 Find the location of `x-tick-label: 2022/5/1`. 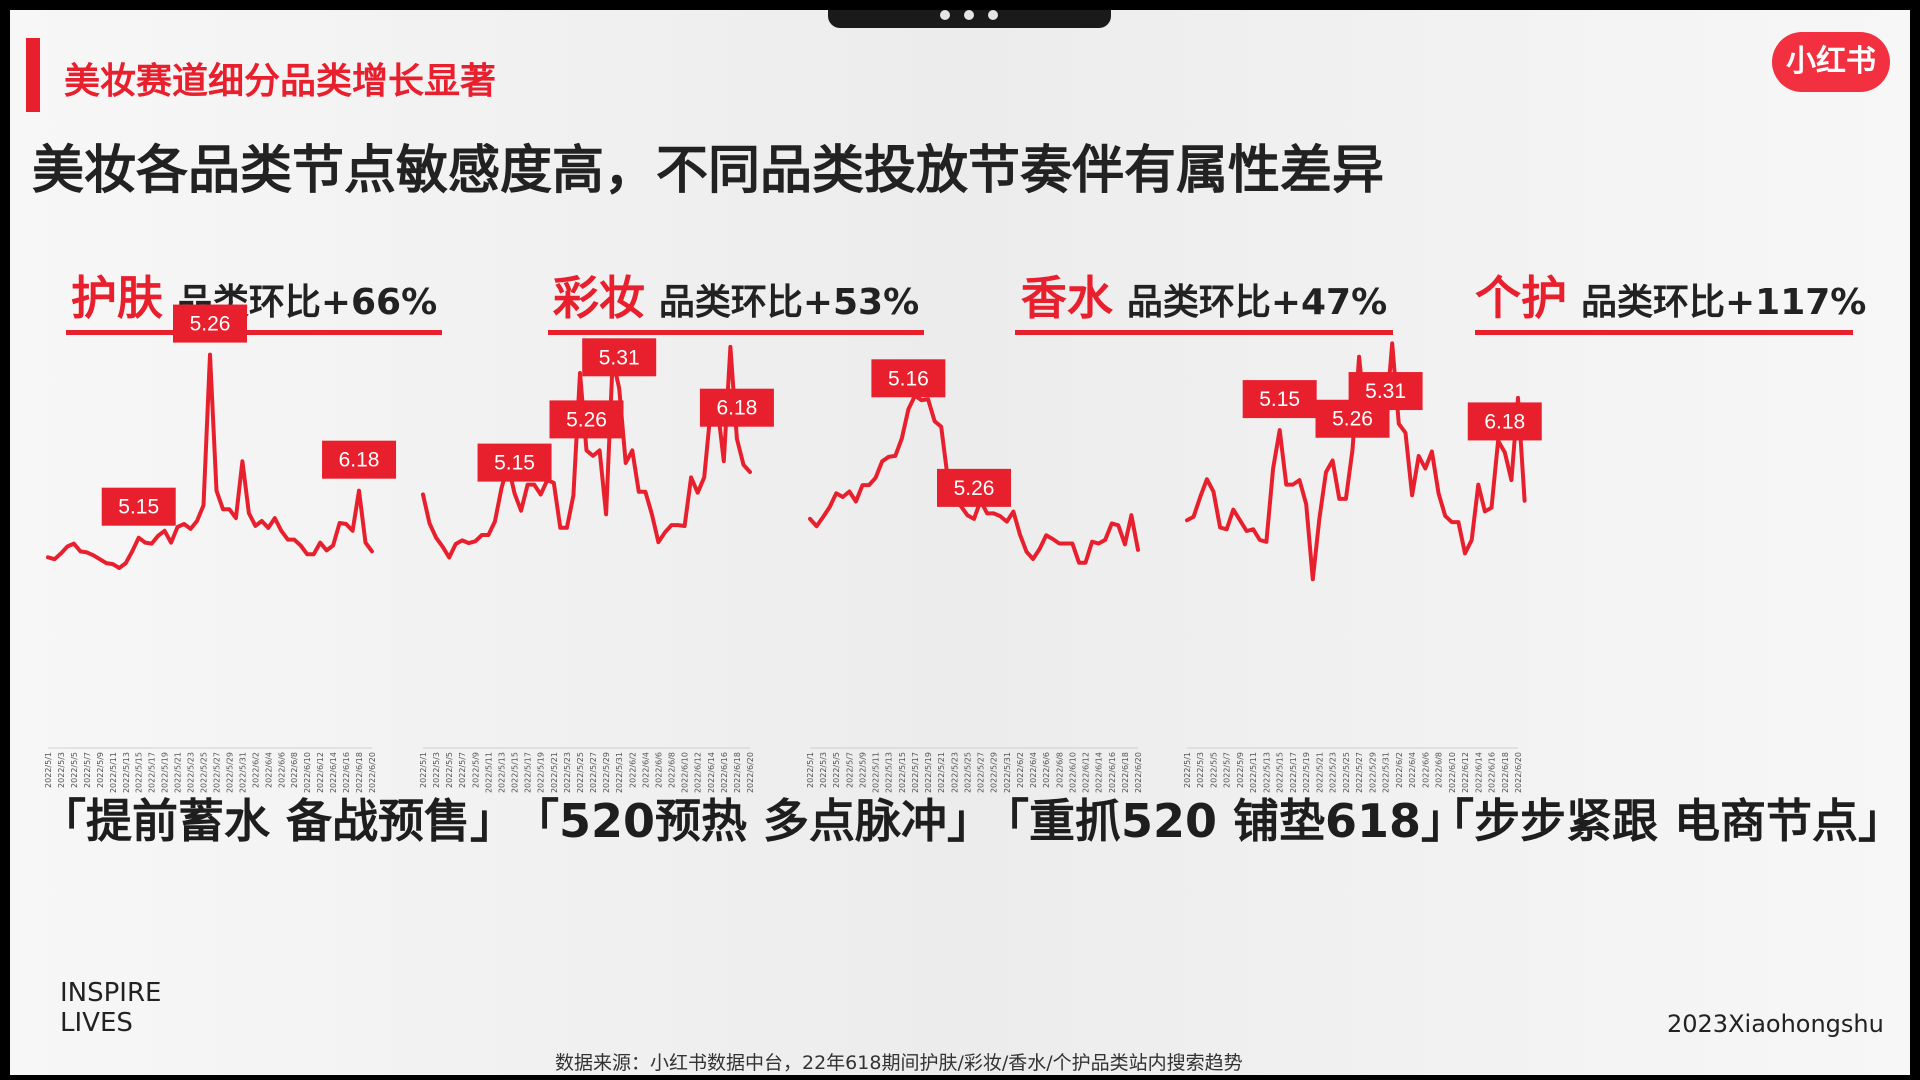

x-tick-label: 2022/5/1 is located at coordinates (1187, 770).